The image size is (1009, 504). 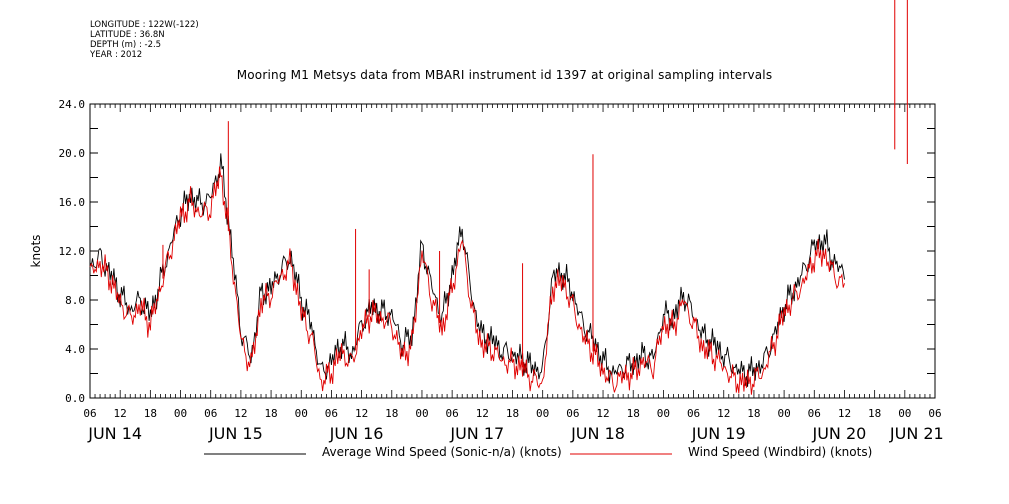 What do you see at coordinates (144, 25) in the screenshot?
I see `longitude-label: LONGITUDE : 122W(-122)` at bounding box center [144, 25].